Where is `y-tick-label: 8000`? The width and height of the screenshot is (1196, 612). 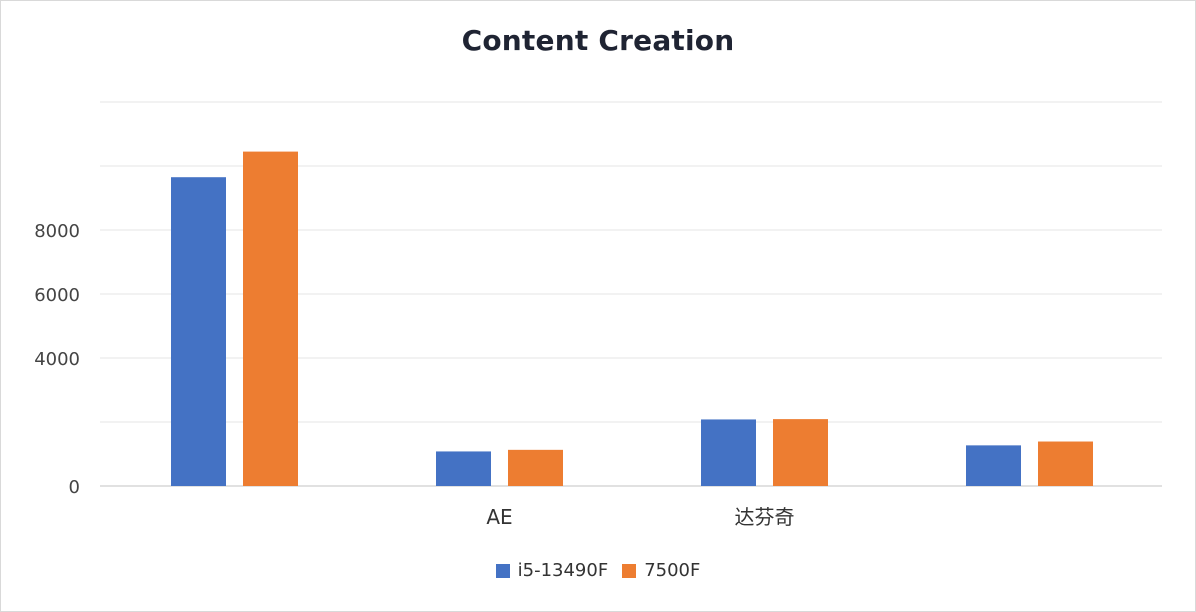 y-tick-label: 8000 is located at coordinates (57, 231).